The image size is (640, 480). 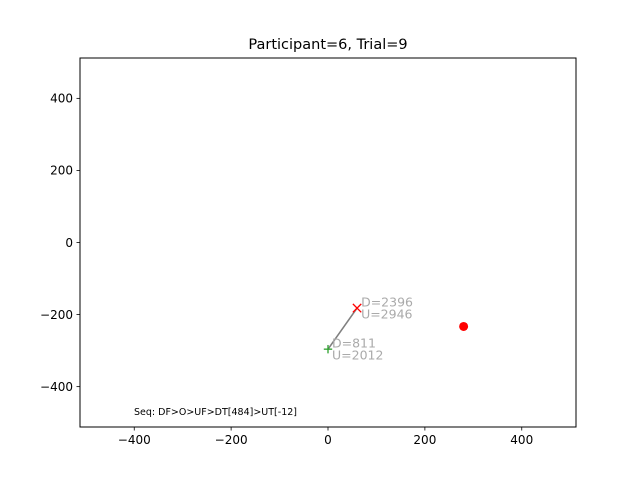 I want to click on movement-path, so click(x=342, y=328).